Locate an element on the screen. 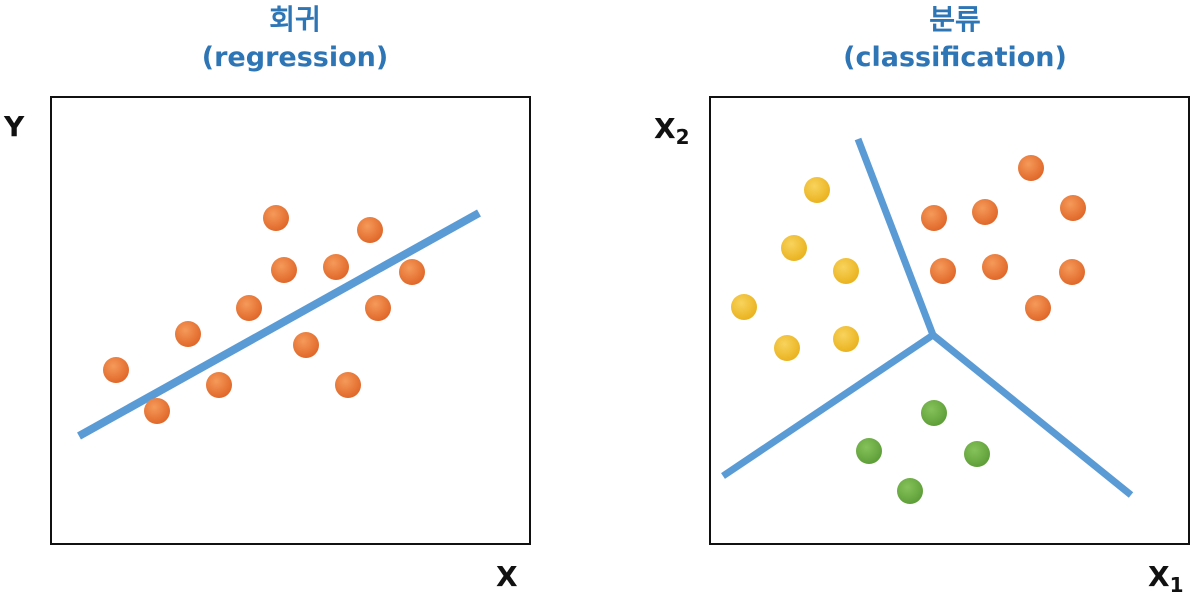  regression-title: 회귀 (regression) is located at coordinates (295, 38).